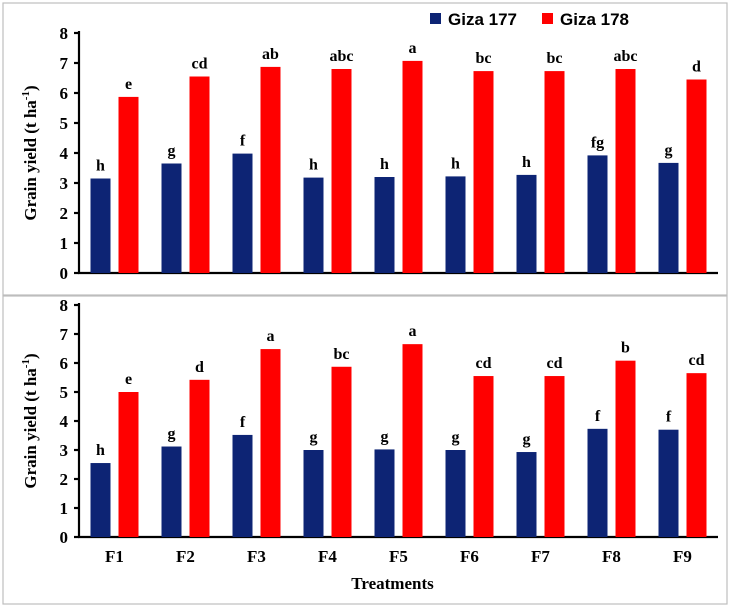 The width and height of the screenshot is (730, 607). I want to click on y-tick-label: 8, so click(64, 33).